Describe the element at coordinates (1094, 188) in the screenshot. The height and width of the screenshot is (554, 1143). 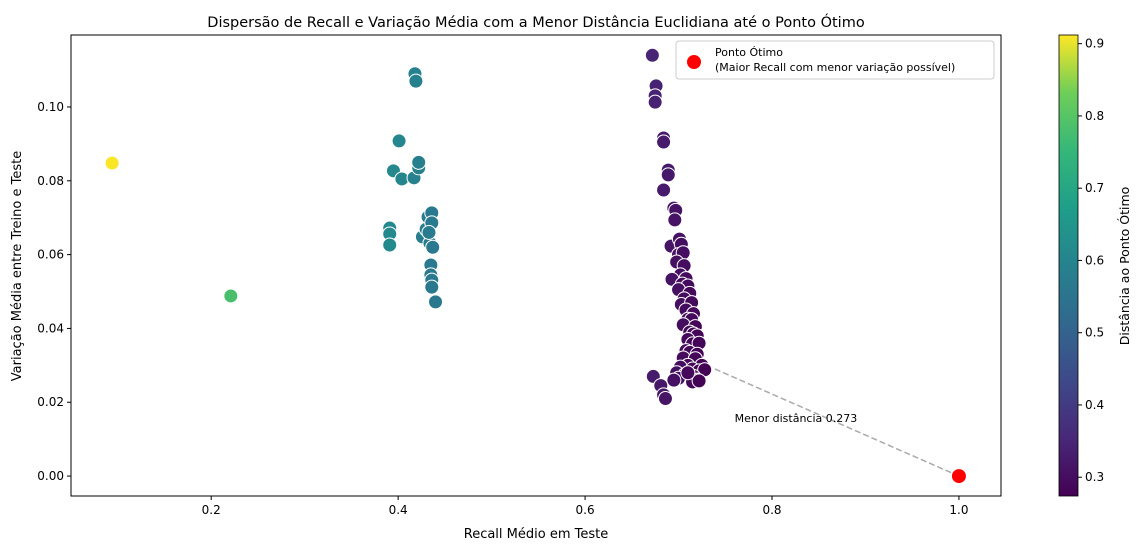
I see `colorbar-tick-label: 0.7` at that location.